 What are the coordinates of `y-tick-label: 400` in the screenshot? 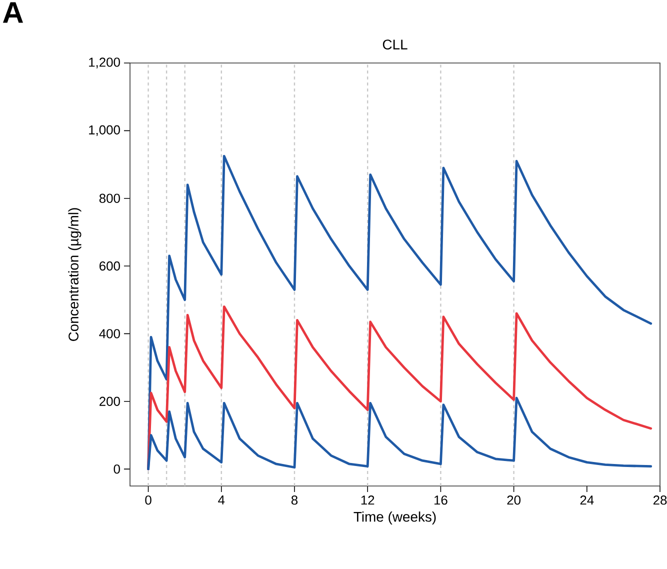 It's located at (109, 333).